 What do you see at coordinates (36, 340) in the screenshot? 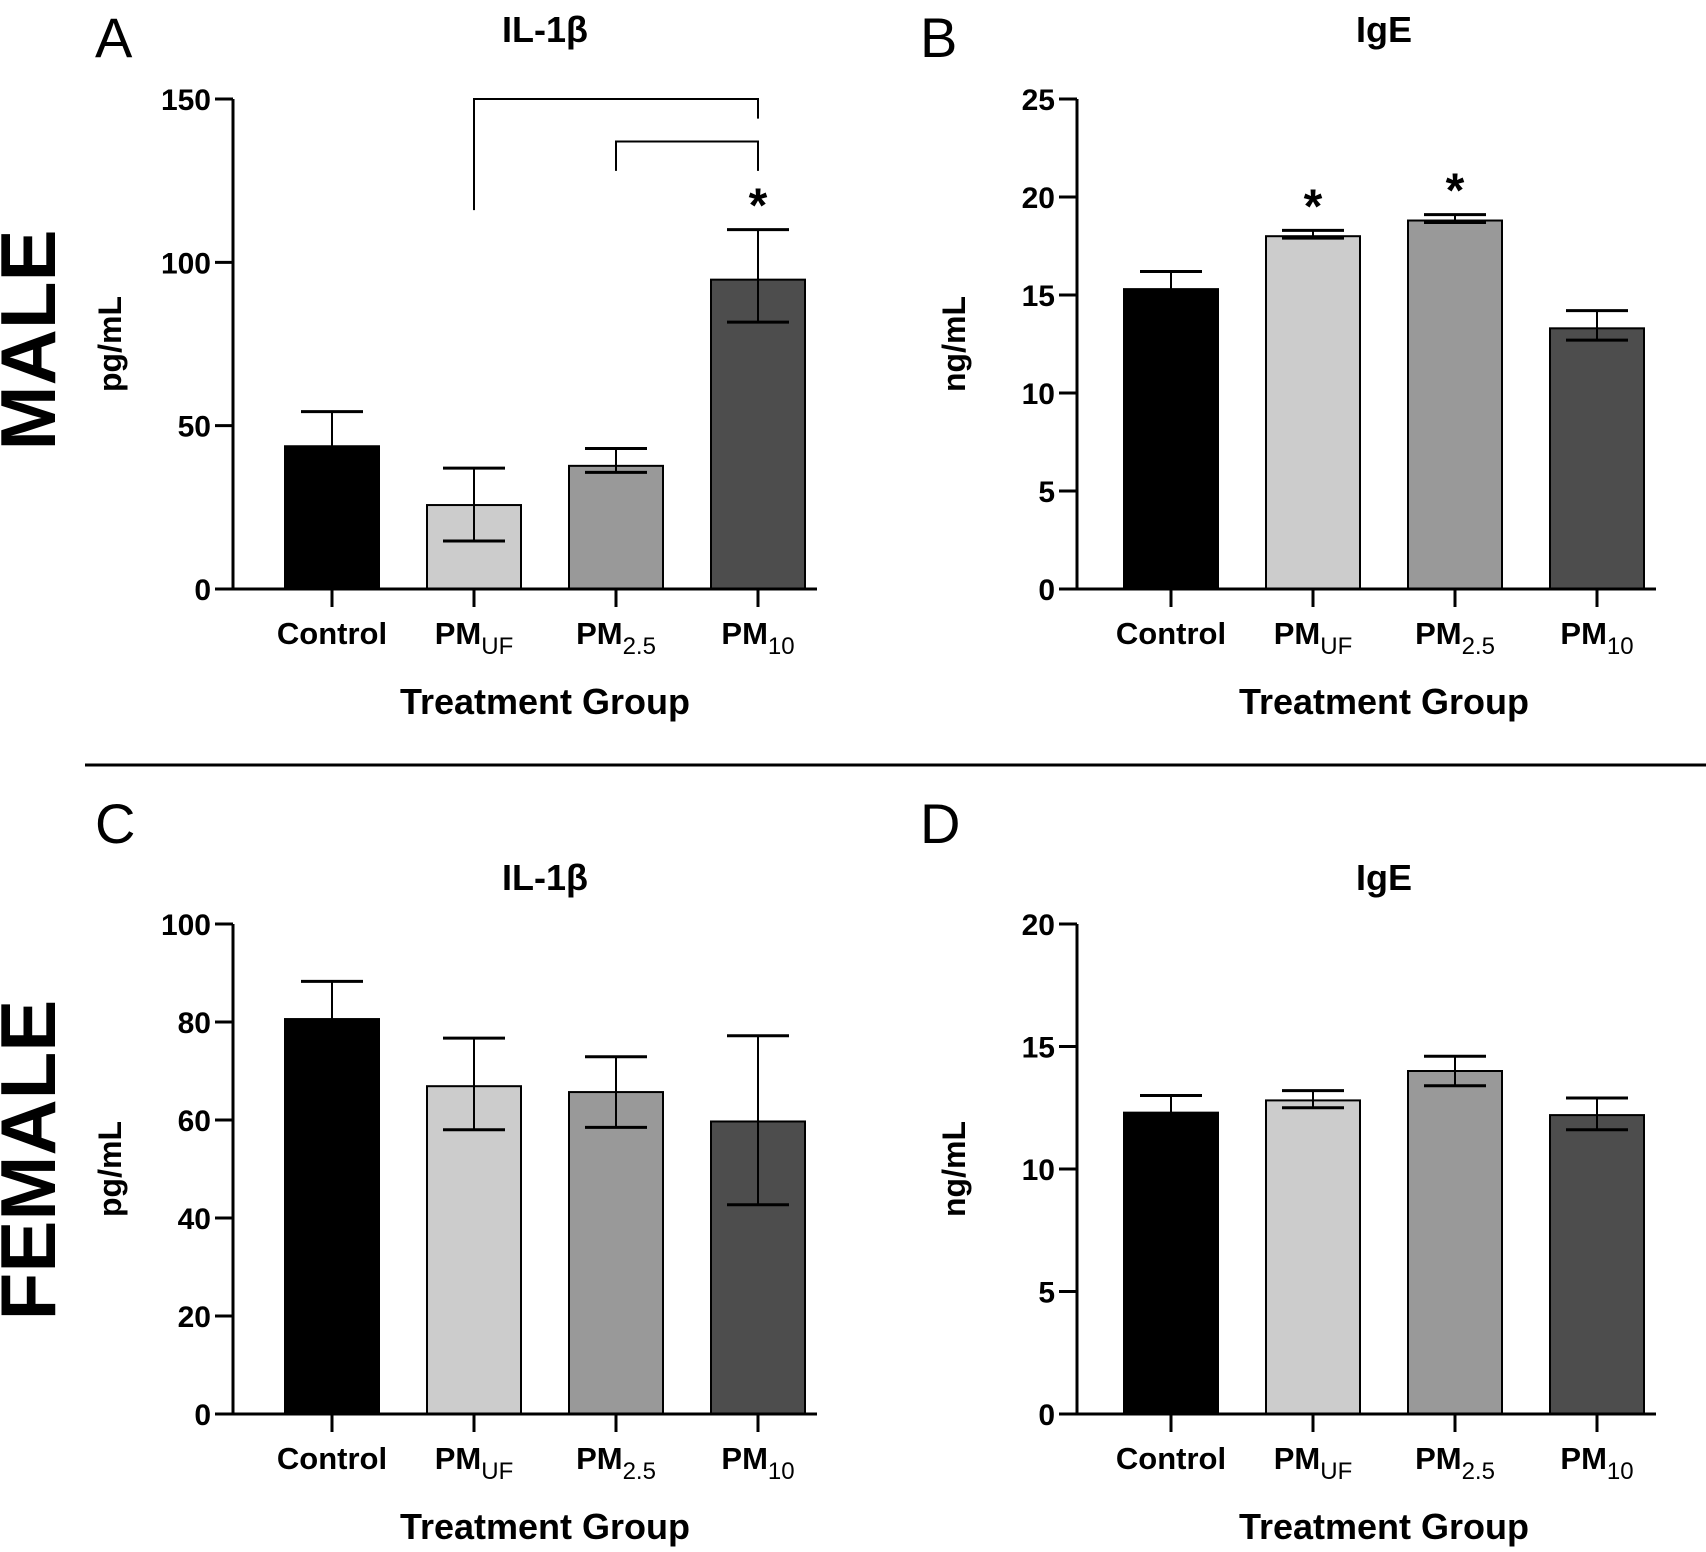
I see `row-label-male: MALE` at bounding box center [36, 340].